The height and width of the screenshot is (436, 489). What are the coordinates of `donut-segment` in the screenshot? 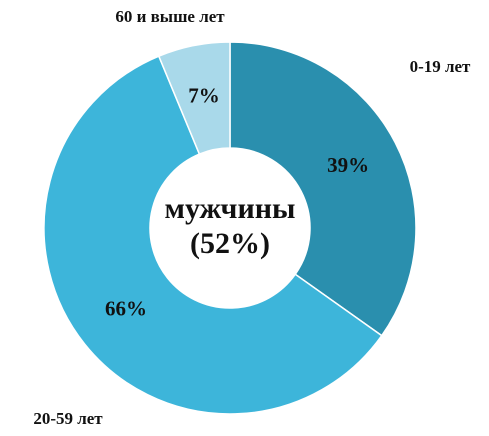 It's located at (194, 98).